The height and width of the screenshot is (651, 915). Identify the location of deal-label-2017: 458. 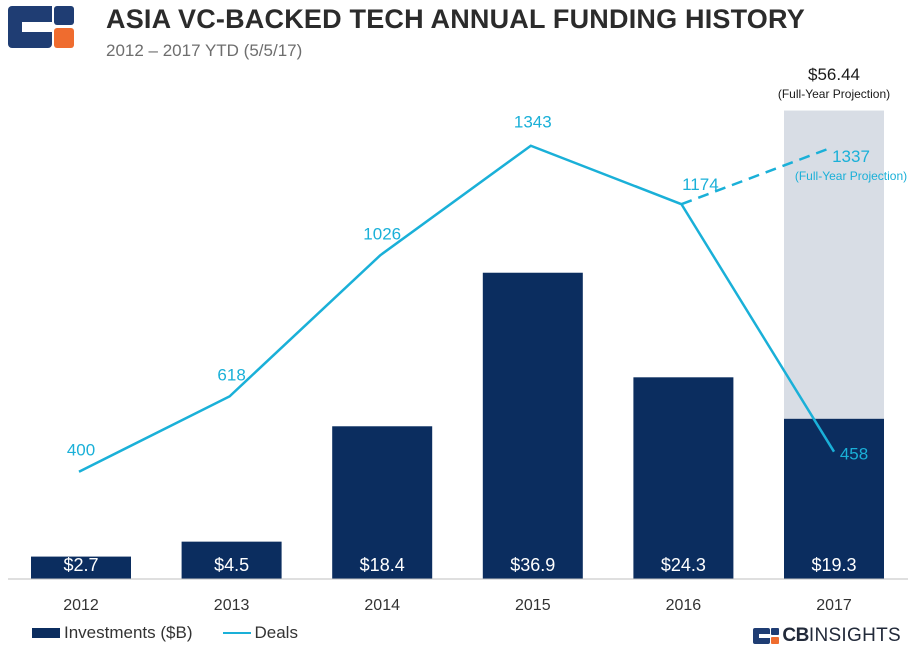
(854, 454).